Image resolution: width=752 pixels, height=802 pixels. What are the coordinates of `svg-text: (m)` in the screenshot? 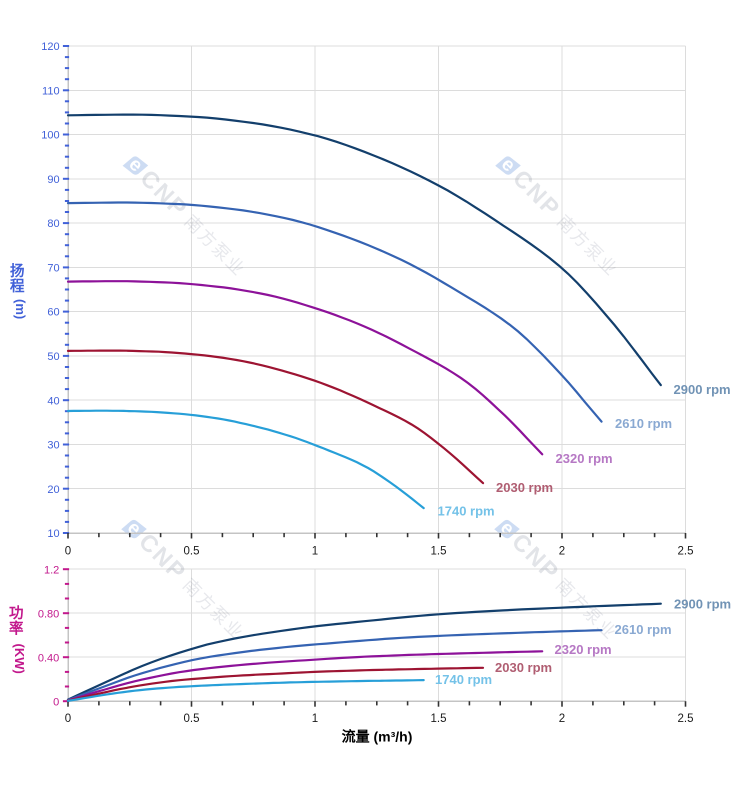 It's located at (20, 309).